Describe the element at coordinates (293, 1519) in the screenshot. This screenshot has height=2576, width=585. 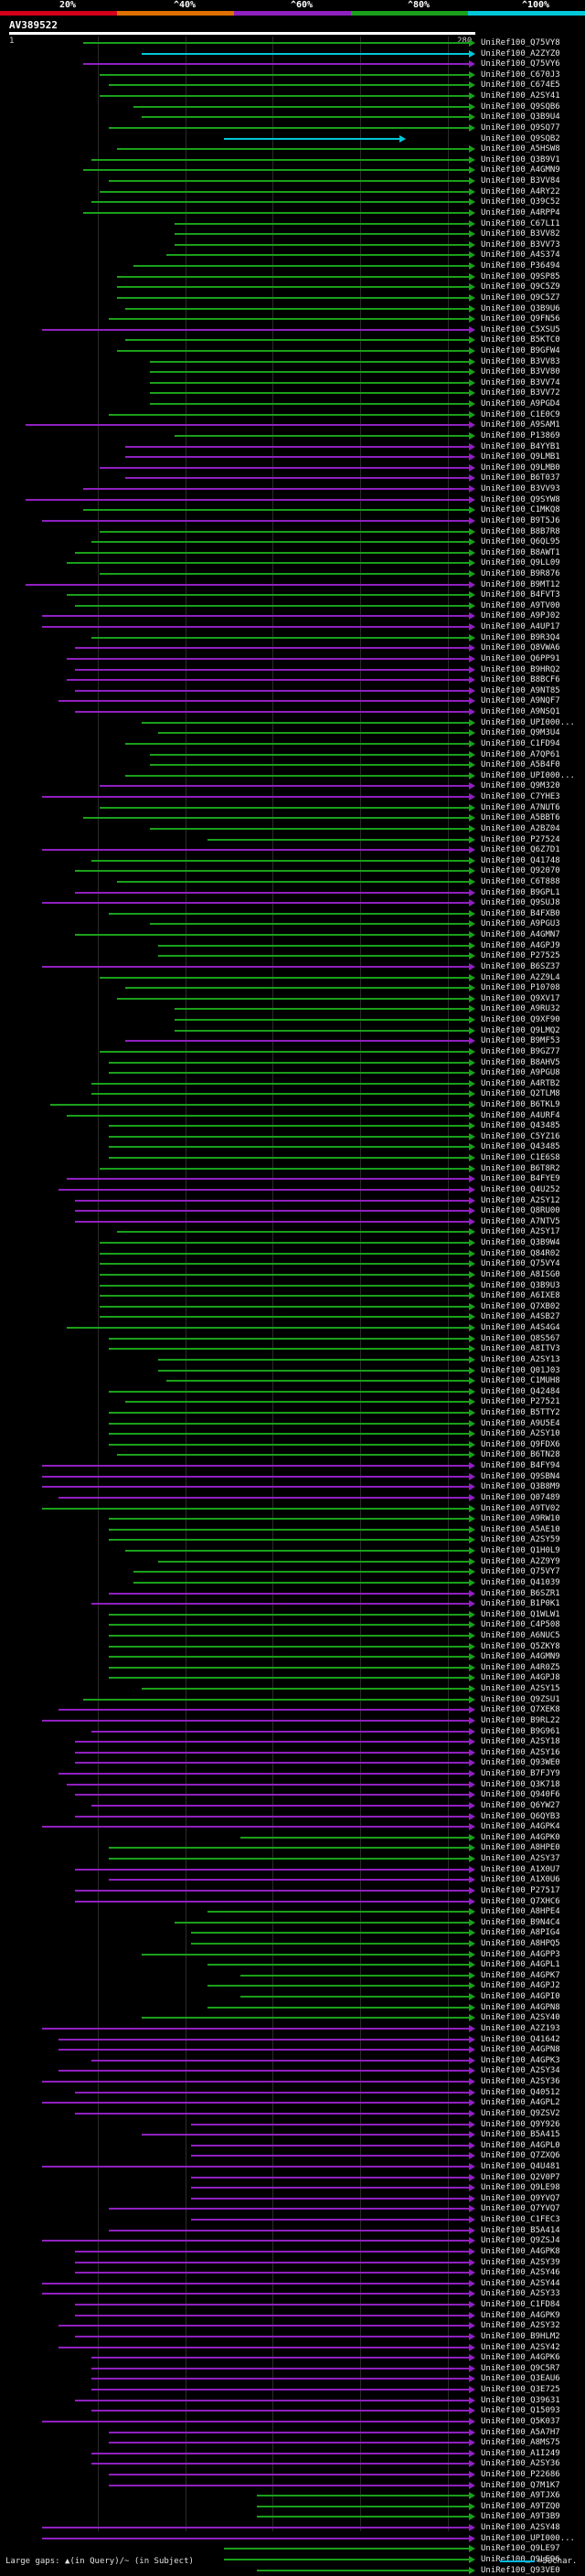
I see `hit-row: UniRef100_A9RW10` at that location.